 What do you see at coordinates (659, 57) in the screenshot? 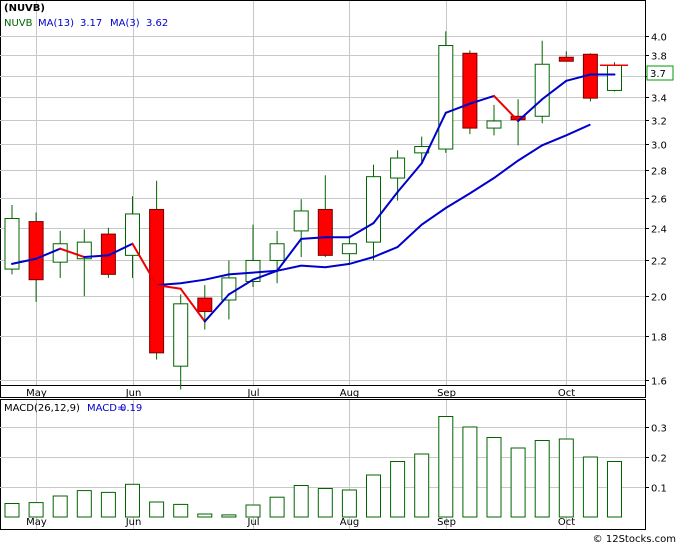
I see `price-tick-label: 3.8` at bounding box center [659, 57].